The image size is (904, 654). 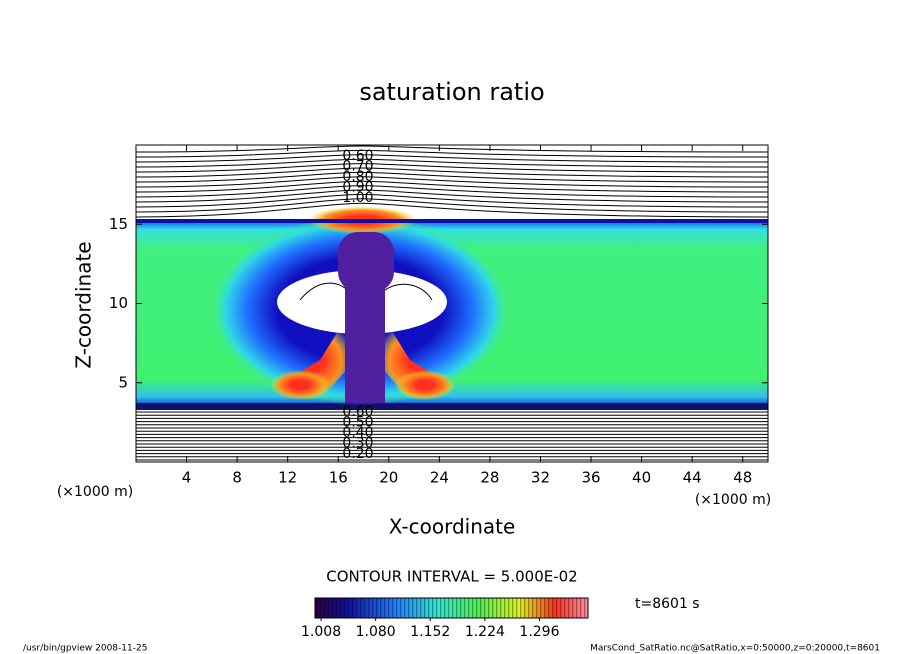 What do you see at coordinates (123, 382) in the screenshot?
I see `y-tick-label: 5` at bounding box center [123, 382].